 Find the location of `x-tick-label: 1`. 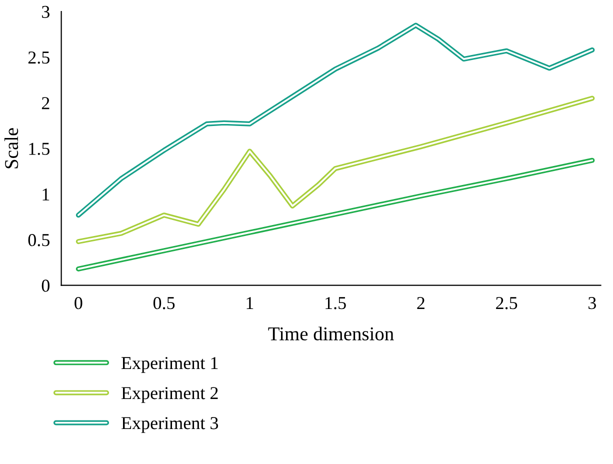

x-tick-label: 1 is located at coordinates (250, 303).